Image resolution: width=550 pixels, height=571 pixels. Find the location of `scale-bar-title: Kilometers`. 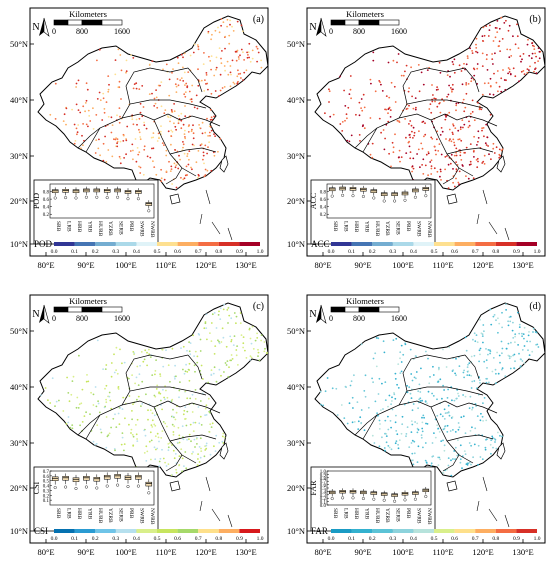

scale-bar-title: Kilometers is located at coordinates (88, 14).